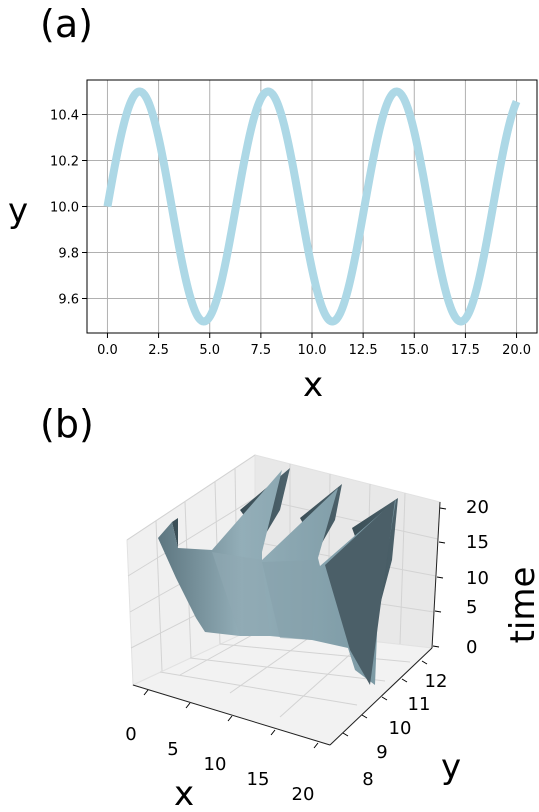 The width and height of the screenshot is (539, 812). Describe the element at coordinates (477, 507) in the screenshot. I see `z-tick-label: 20` at that location.